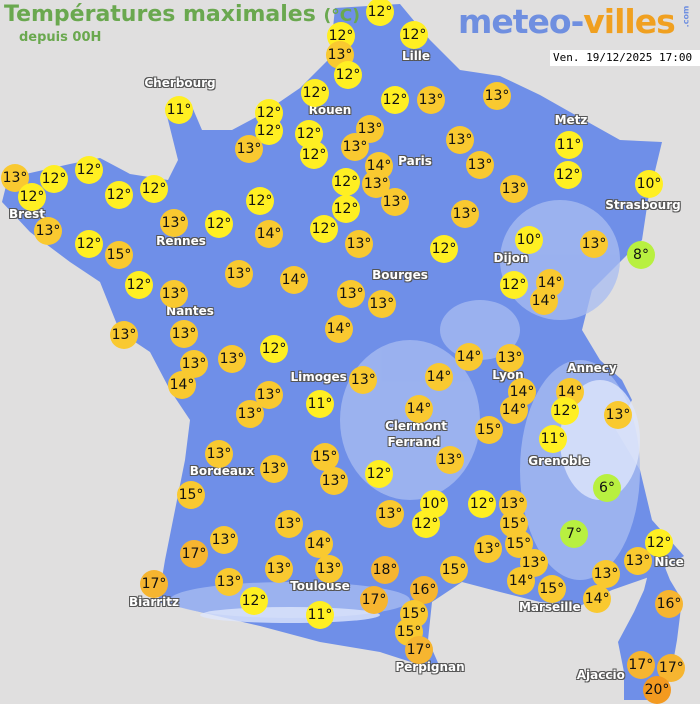 This screenshot has width=700, height=704. What do you see at coordinates (574, 534) in the screenshot?
I see `temperature-marker: 7°` at bounding box center [574, 534].